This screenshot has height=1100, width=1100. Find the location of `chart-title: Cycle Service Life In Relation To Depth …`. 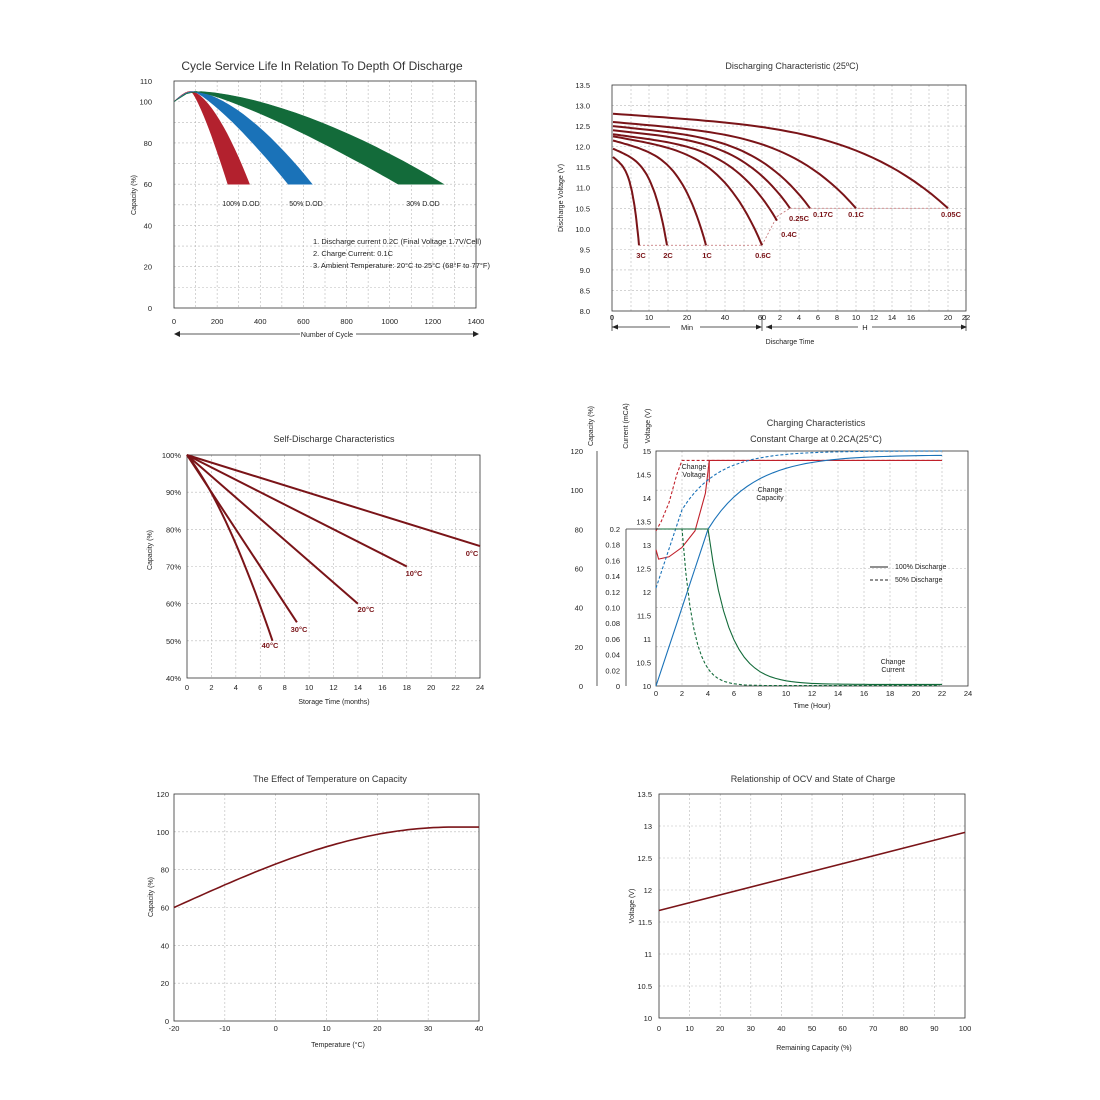

chart-title: Cycle Service Life In Relation To Depth … is located at coordinates (322, 66).